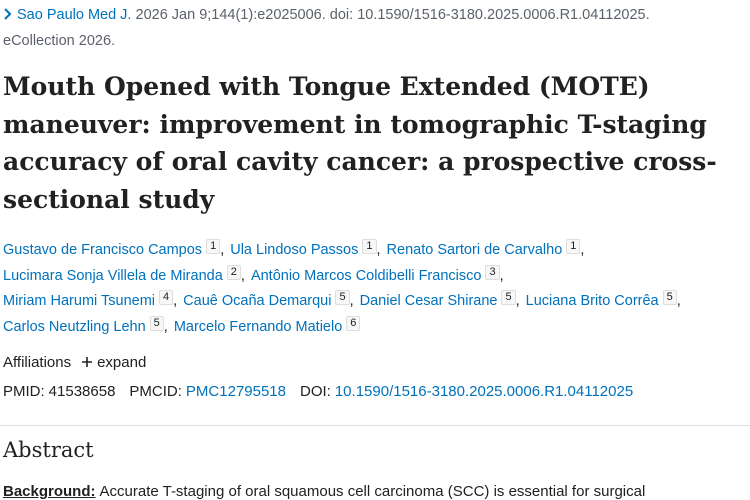 Image resolution: width=750 pixels, height=500 pixels. I want to click on author-name: Ula Lindoso Passos, so click(294, 250).